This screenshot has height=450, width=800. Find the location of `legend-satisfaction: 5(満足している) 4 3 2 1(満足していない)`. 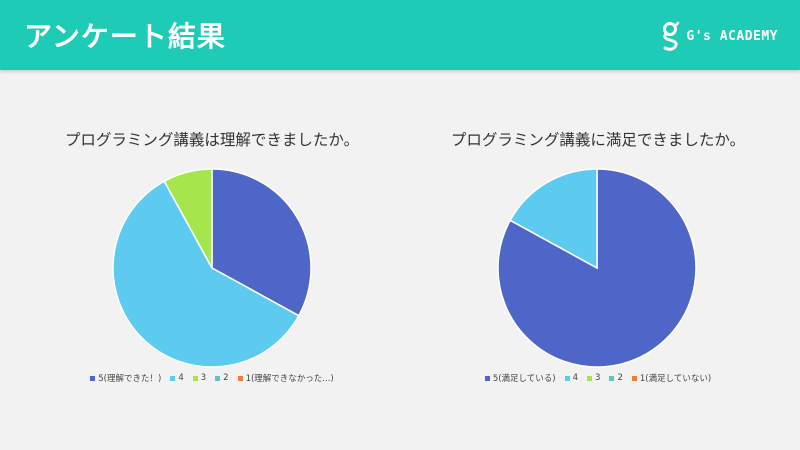

legend-satisfaction: 5(満足している) 4 3 2 1(満足していない) is located at coordinates (598, 378).